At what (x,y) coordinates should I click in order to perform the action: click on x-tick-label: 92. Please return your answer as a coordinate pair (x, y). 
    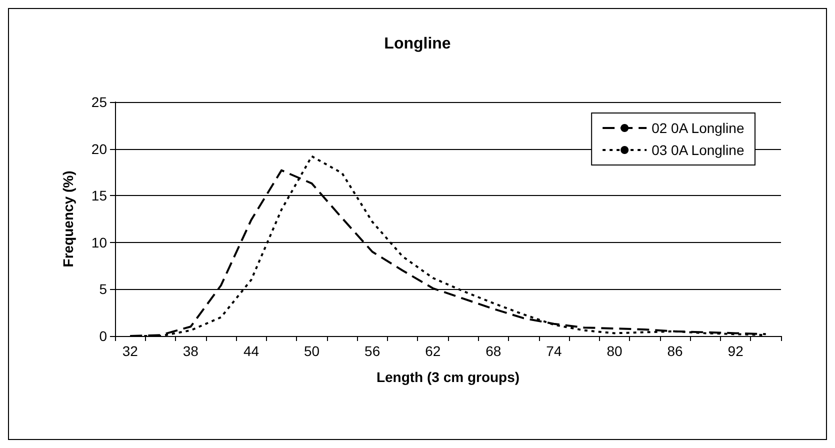
    Looking at the image, I should click on (736, 351).